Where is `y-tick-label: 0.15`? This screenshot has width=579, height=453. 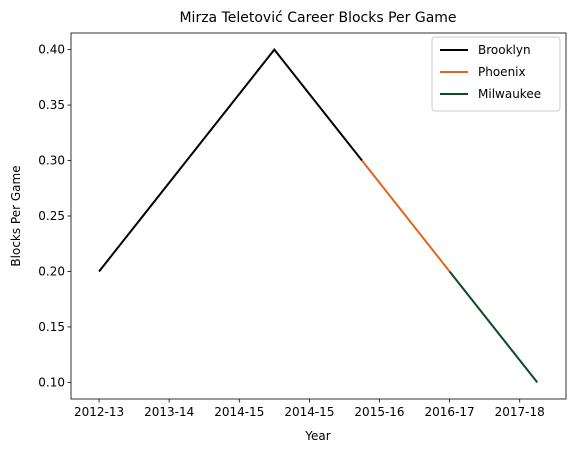
y-tick-label: 0.15 is located at coordinates (51, 327).